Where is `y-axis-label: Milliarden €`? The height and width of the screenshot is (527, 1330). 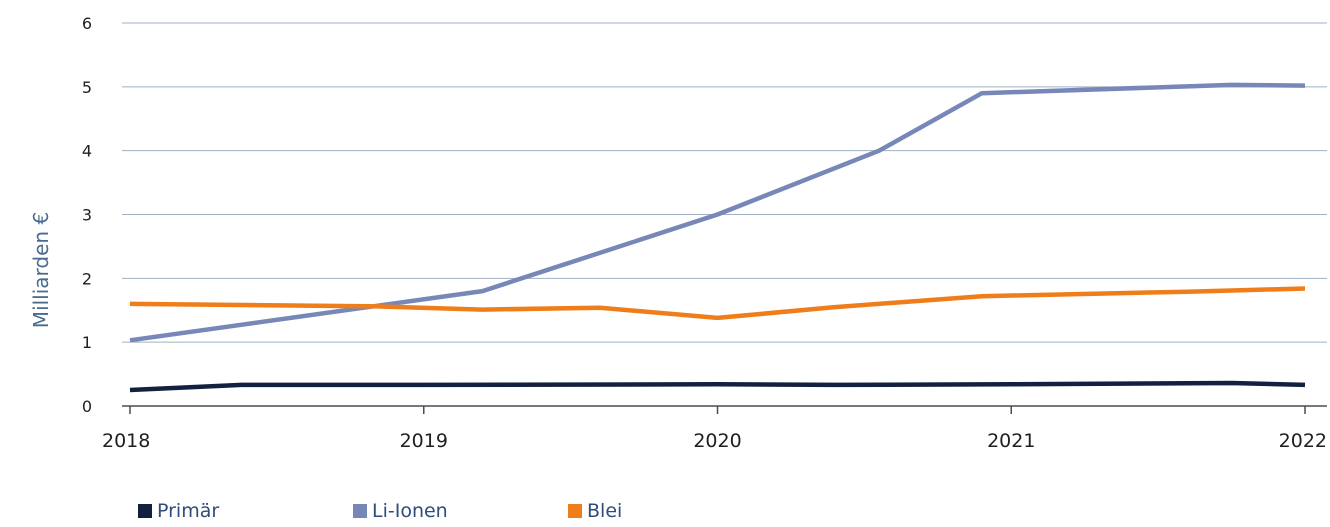 y-axis-label: Milliarden € is located at coordinates (41, 270).